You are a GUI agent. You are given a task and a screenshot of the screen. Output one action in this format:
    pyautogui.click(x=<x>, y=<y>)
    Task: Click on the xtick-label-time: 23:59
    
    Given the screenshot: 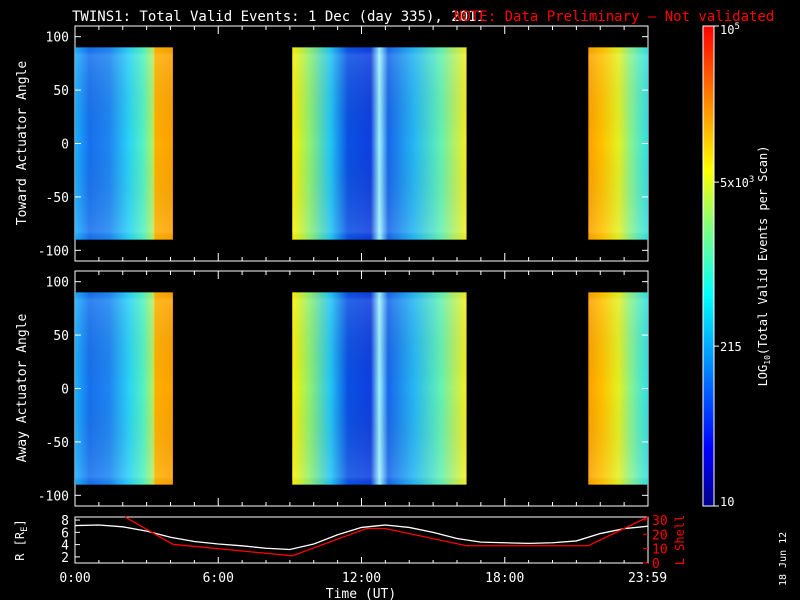 What is the action you would take?
    pyautogui.click(x=647, y=578)
    